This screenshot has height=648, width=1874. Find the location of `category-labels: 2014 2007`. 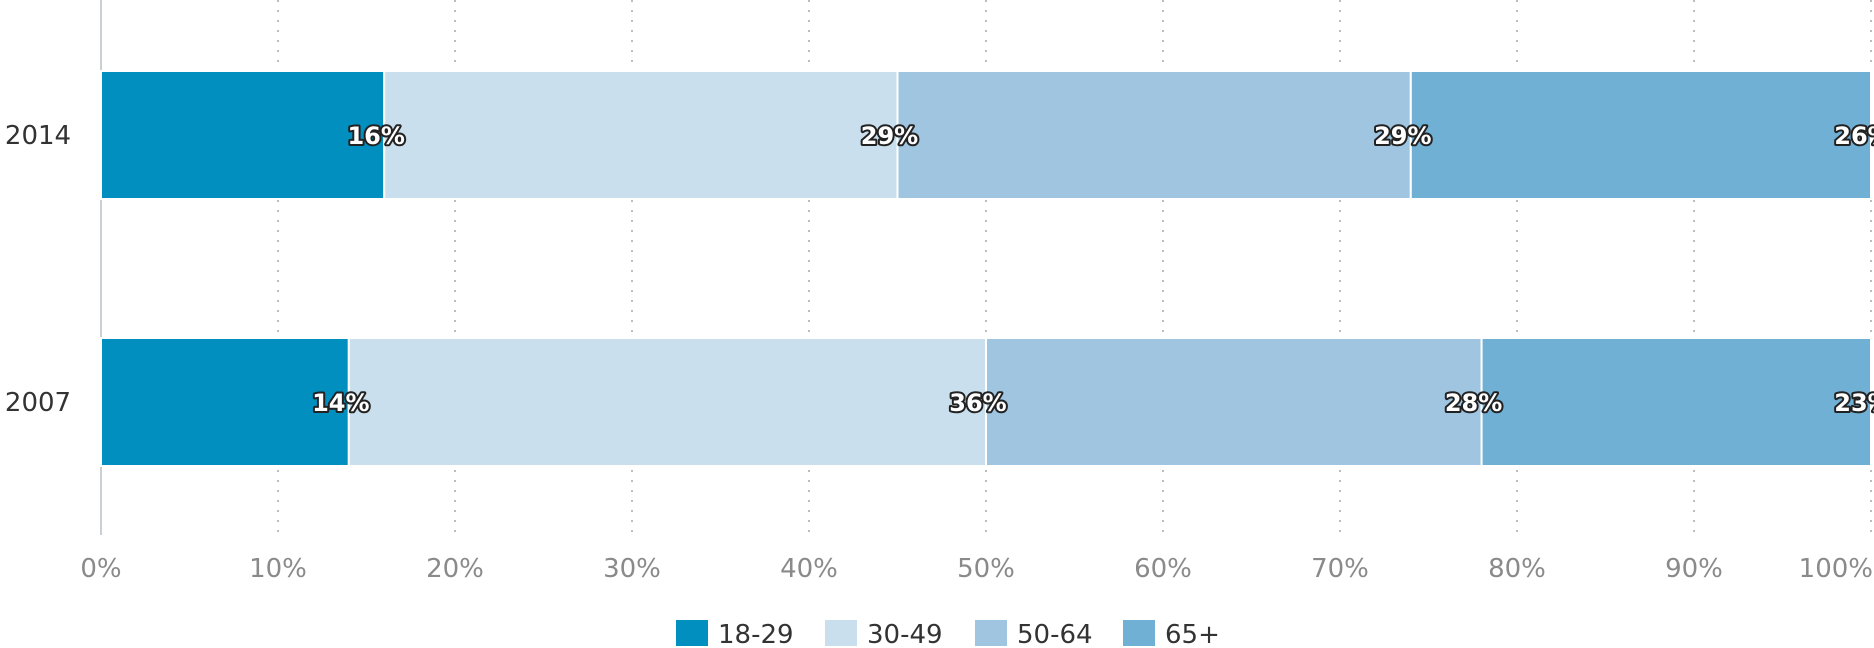

category-labels: 2014 2007 is located at coordinates (38, 269).